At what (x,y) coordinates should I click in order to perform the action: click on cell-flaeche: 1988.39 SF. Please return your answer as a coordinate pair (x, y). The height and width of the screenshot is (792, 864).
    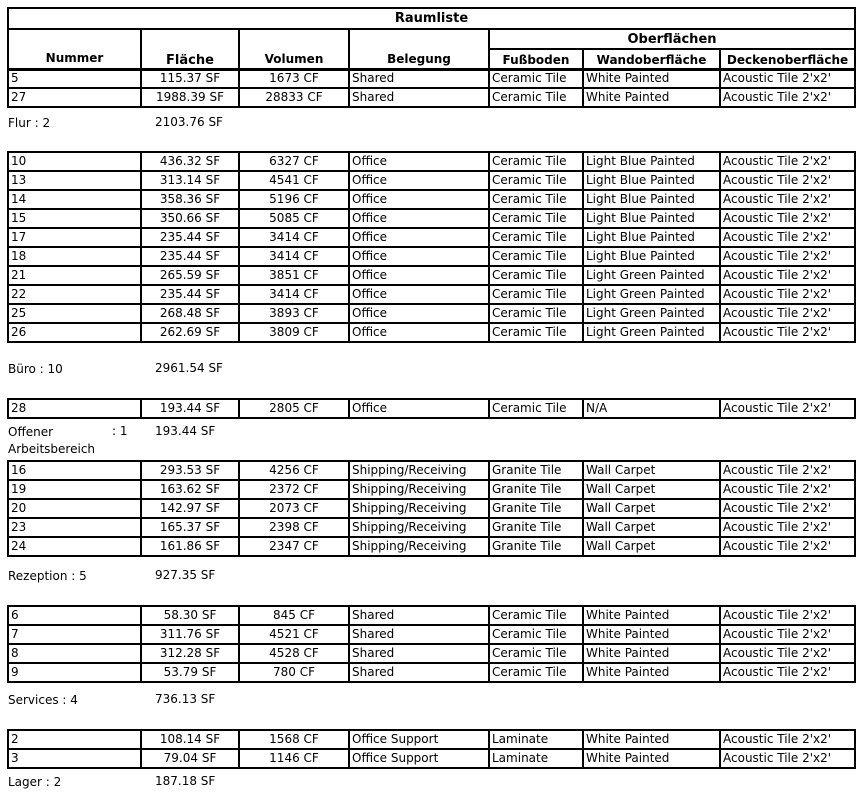
    Looking at the image, I should click on (190, 97).